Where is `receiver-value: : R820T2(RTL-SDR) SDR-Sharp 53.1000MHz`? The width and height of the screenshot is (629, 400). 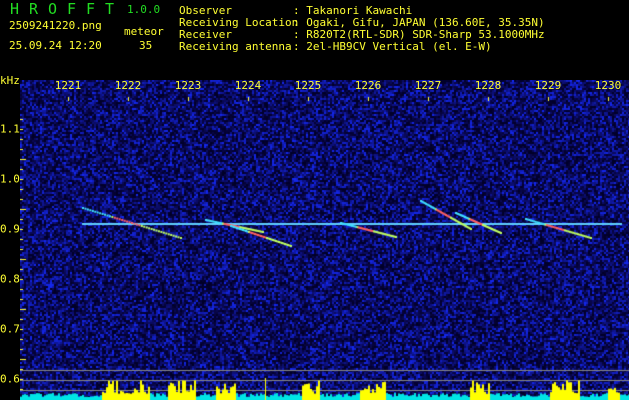 receiver-value: : R820T2(RTL-SDR) SDR-Sharp 53.1000MHz is located at coordinates (419, 34).